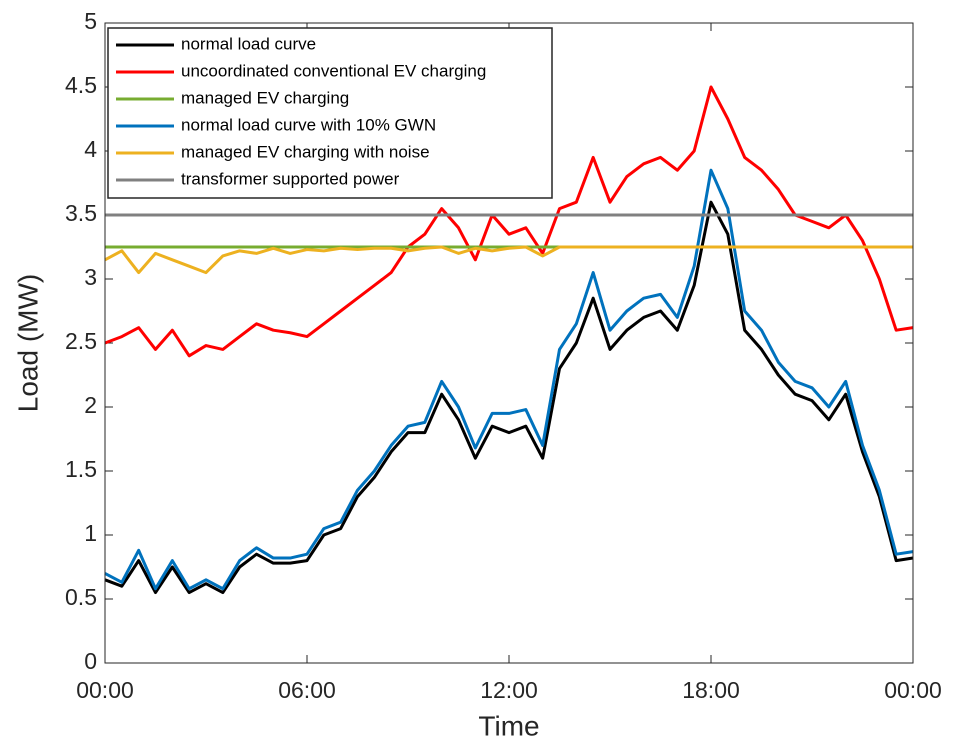 The height and width of the screenshot is (745, 959). What do you see at coordinates (81, 85) in the screenshot?
I see `y-tick-label: 4.5` at bounding box center [81, 85].